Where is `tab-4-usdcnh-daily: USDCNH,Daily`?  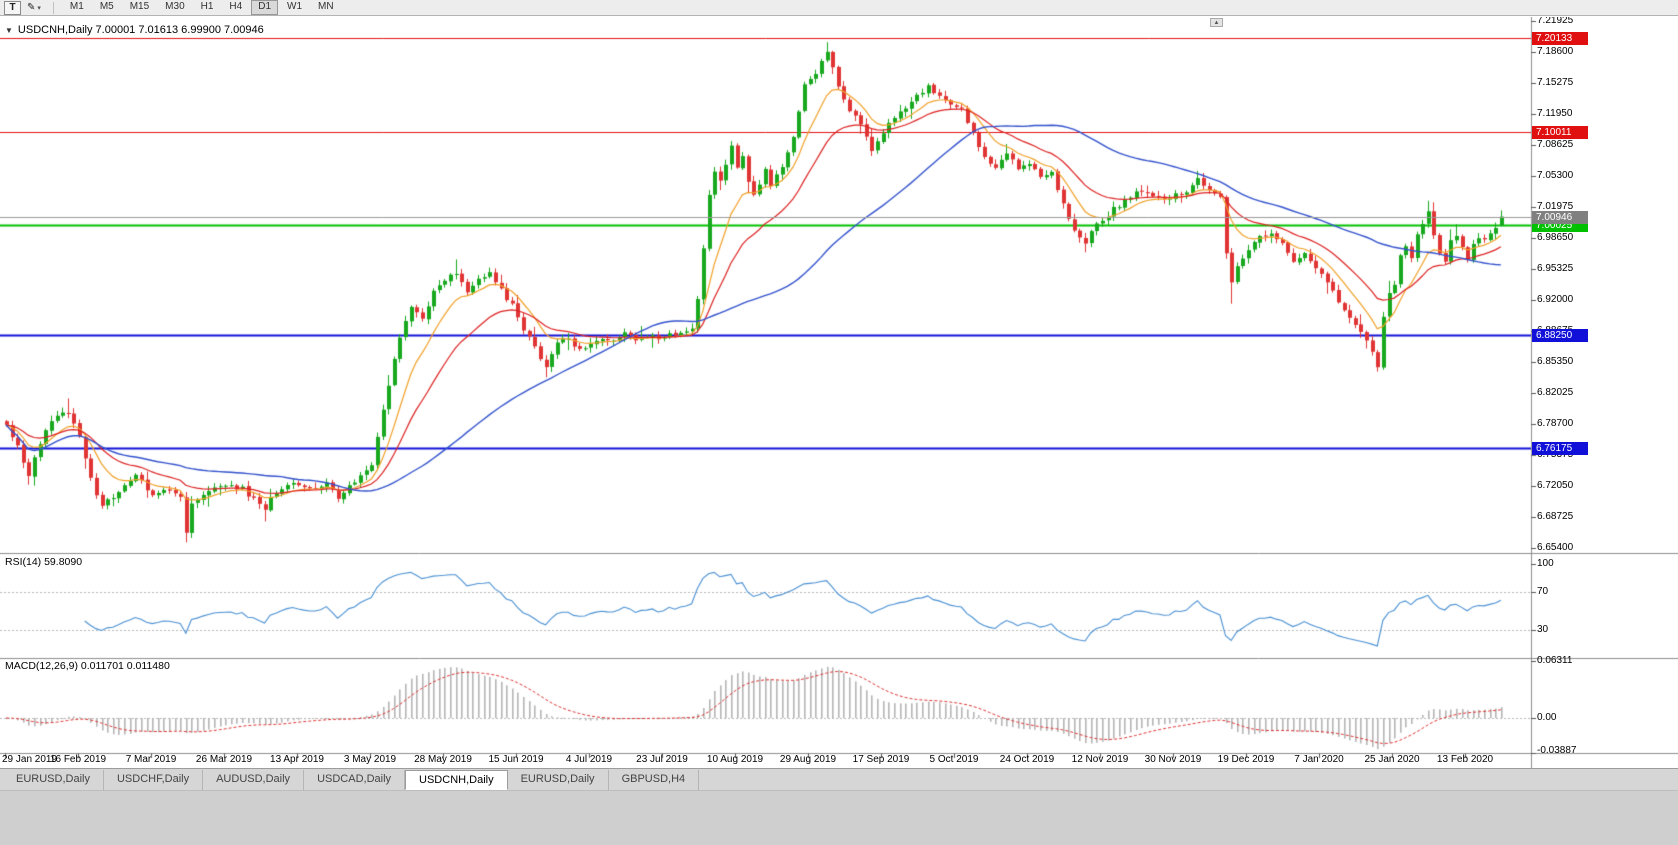 tab-4-usdcnh-daily: USDCNH,Daily is located at coordinates (456, 780).